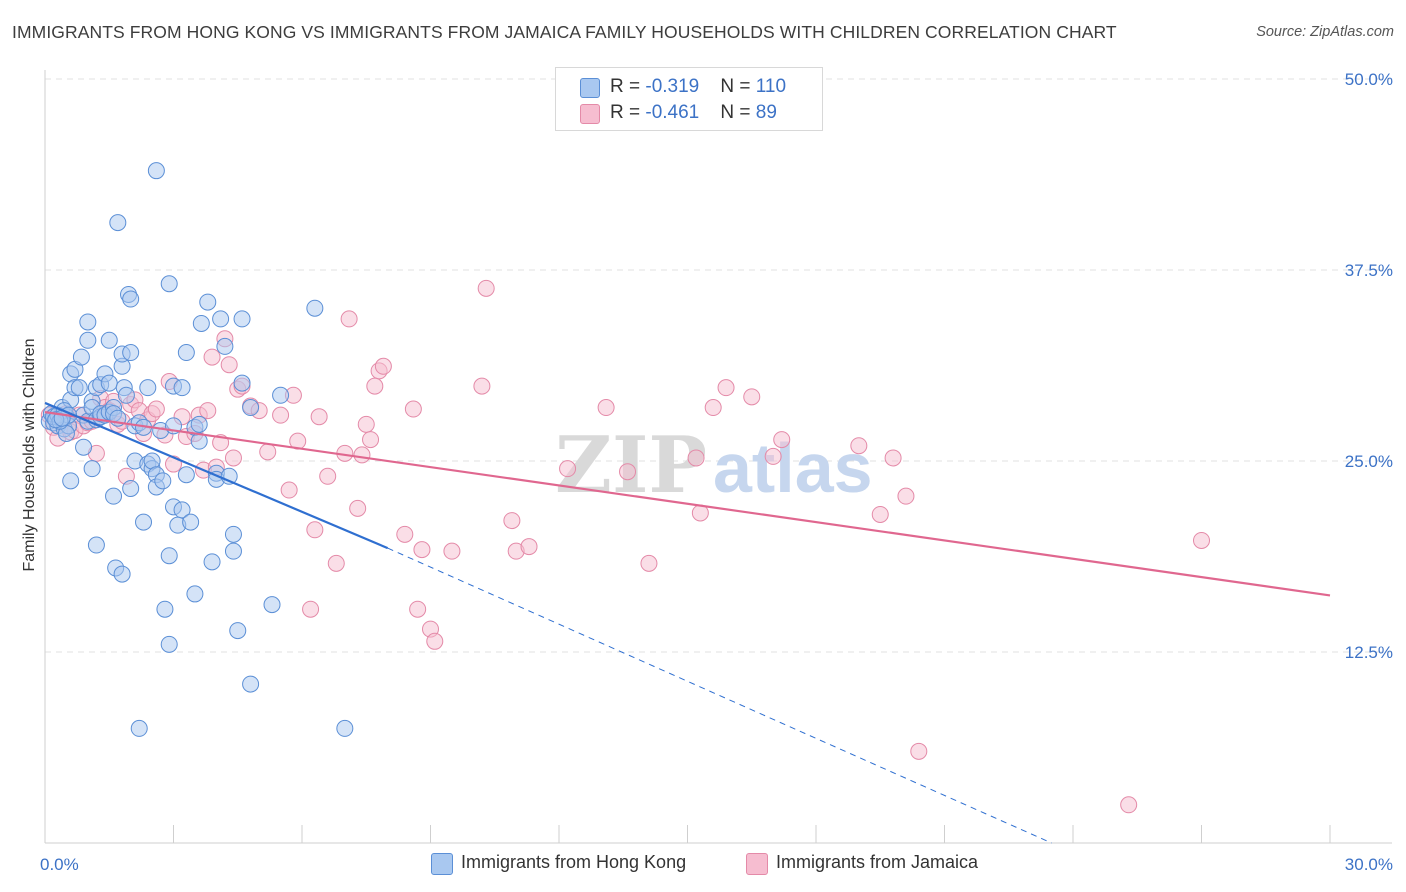  What do you see at coordinates (771, 86) in the screenshot?
I see `legend-n-value: 110` at bounding box center [771, 86].